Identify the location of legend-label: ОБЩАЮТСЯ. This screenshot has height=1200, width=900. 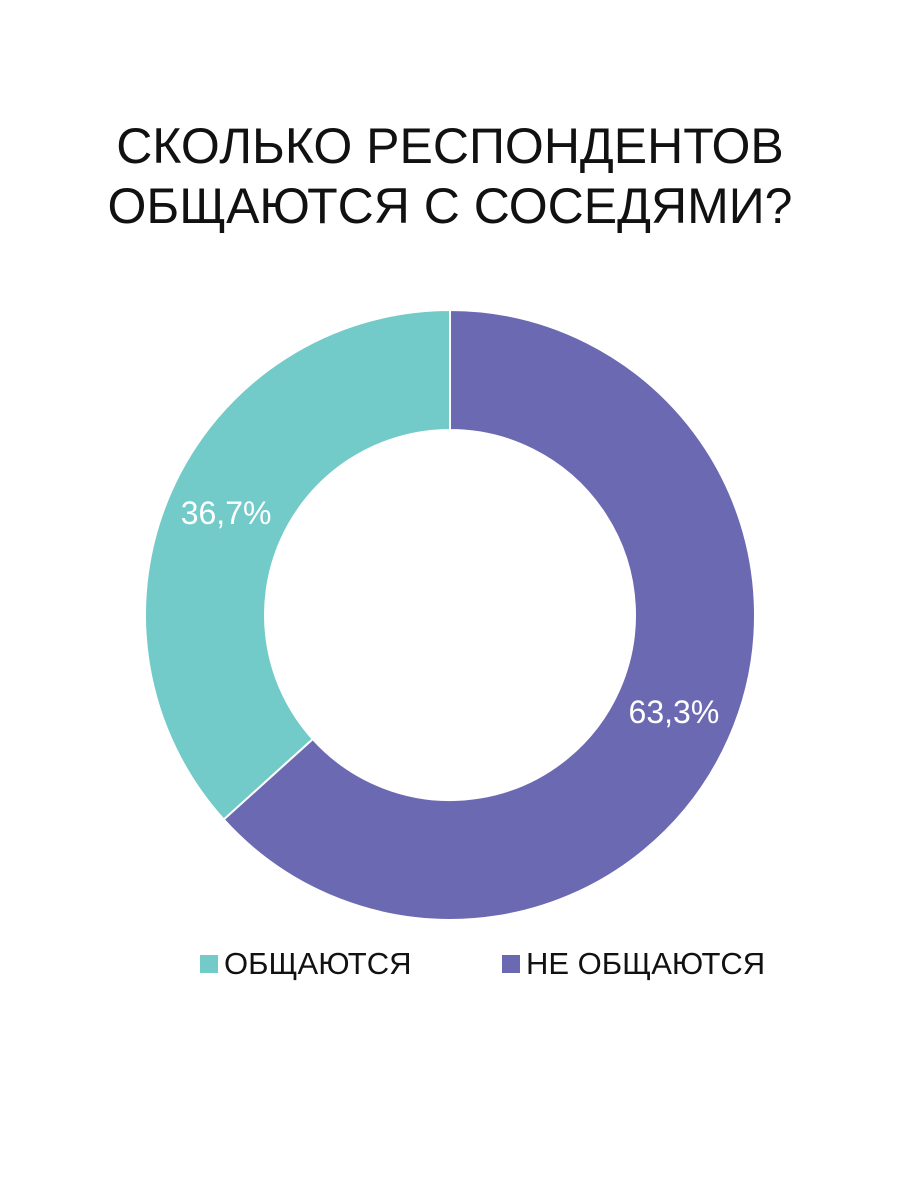
(317, 963).